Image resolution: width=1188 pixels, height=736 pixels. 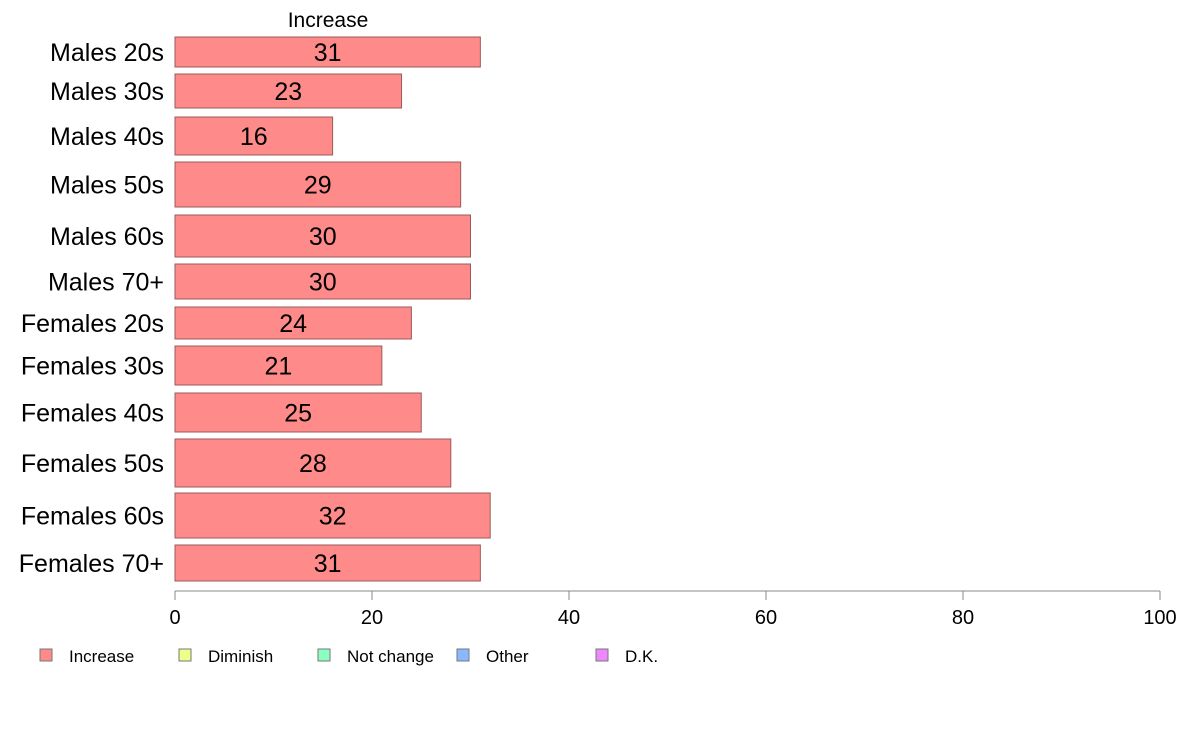 What do you see at coordinates (92, 367) in the screenshot?
I see `category-label: Females 30s` at bounding box center [92, 367].